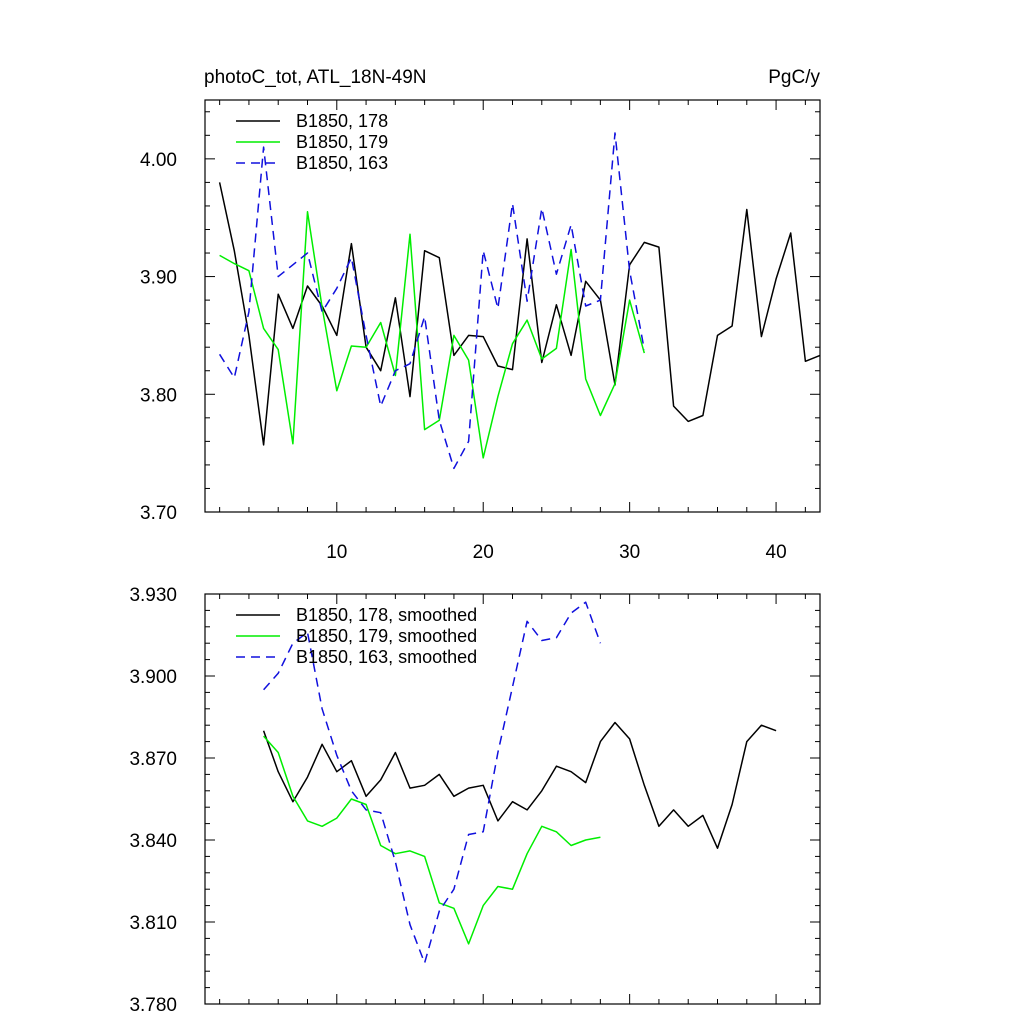  Describe the element at coordinates (776, 552) in the screenshot. I see `top-x-tick-label: 40` at that location.